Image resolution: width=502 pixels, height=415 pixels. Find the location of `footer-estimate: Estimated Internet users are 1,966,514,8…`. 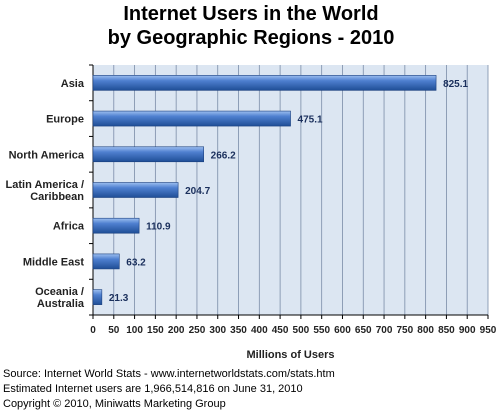

footer-estimate: Estimated Internet users are 1,966,514,8… is located at coordinates (153, 389).